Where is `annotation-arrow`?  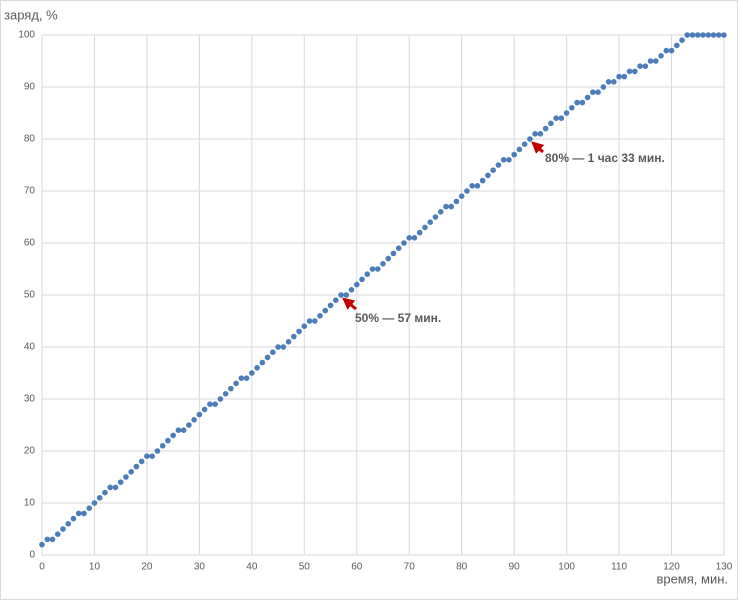
annotation-arrow is located at coordinates (349, 304).